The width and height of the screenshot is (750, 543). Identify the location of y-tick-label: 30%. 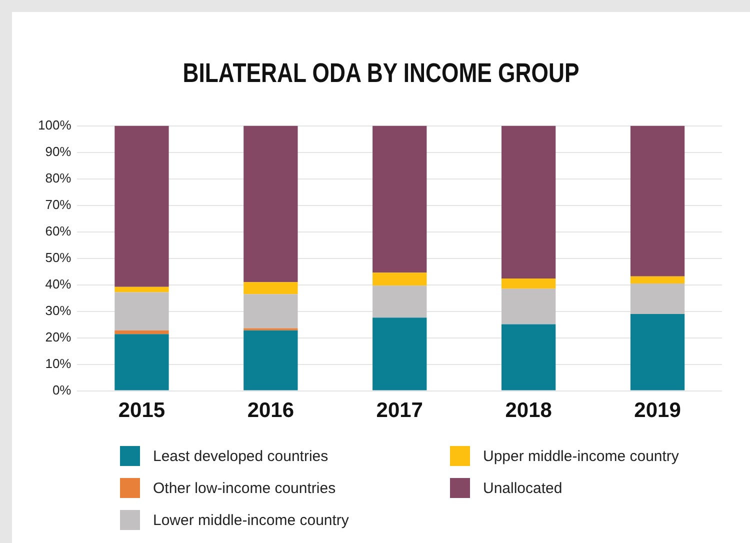
(58, 310).